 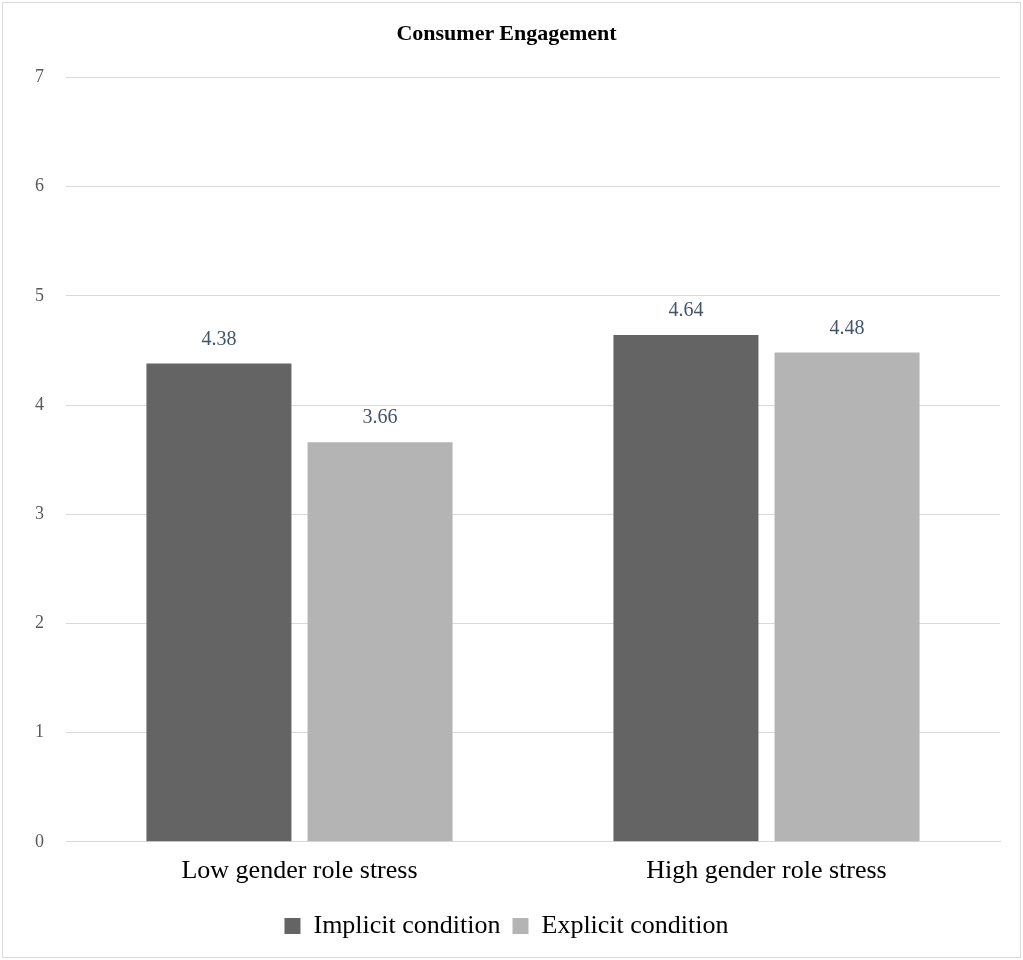 What do you see at coordinates (39, 731) in the screenshot?
I see `y-tick-label: 1` at bounding box center [39, 731].